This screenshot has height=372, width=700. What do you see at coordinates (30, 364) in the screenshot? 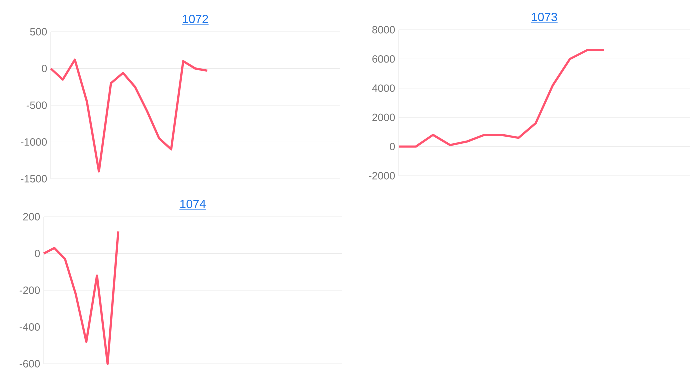
I see `y-tick-label: -600` at bounding box center [30, 364].